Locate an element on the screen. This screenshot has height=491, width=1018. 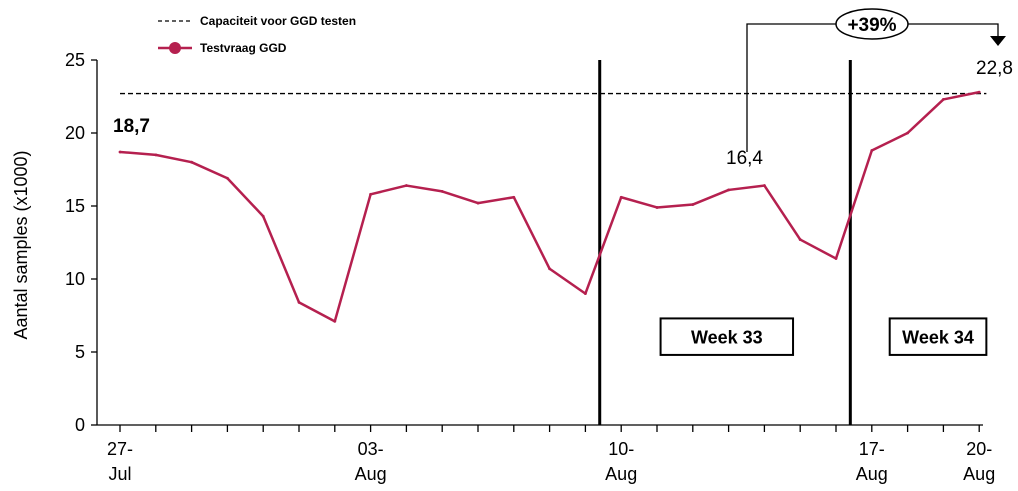
x-tick-label: 03- is located at coordinates (371, 449).